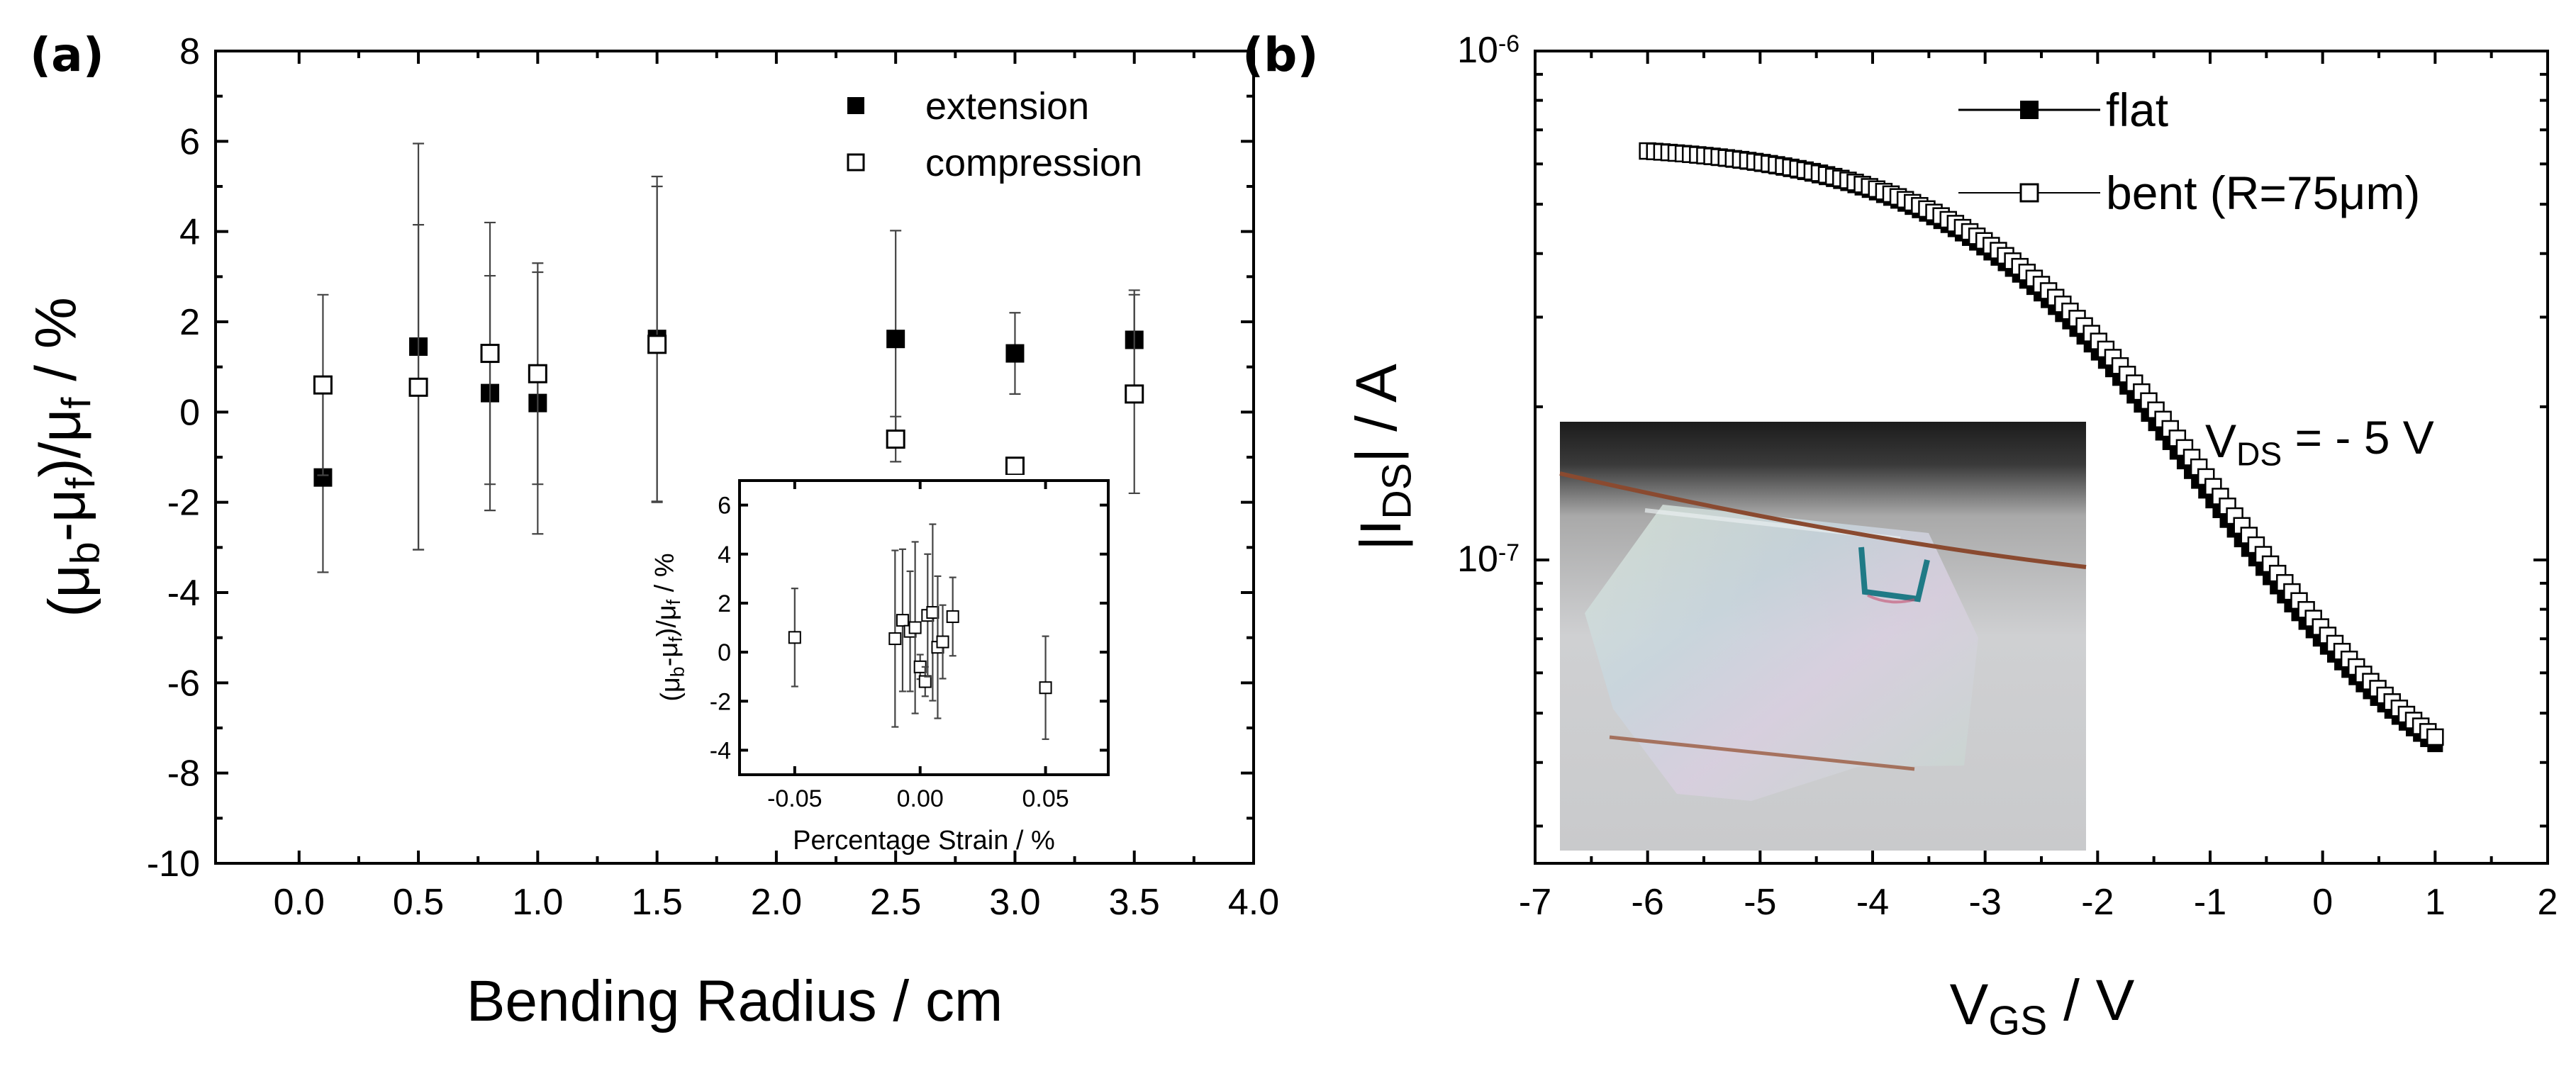 This screenshot has height=1071, width=2576. Describe the element at coordinates (724, 603) in the screenshot. I see `inset-y-tick-label: 2` at that location.